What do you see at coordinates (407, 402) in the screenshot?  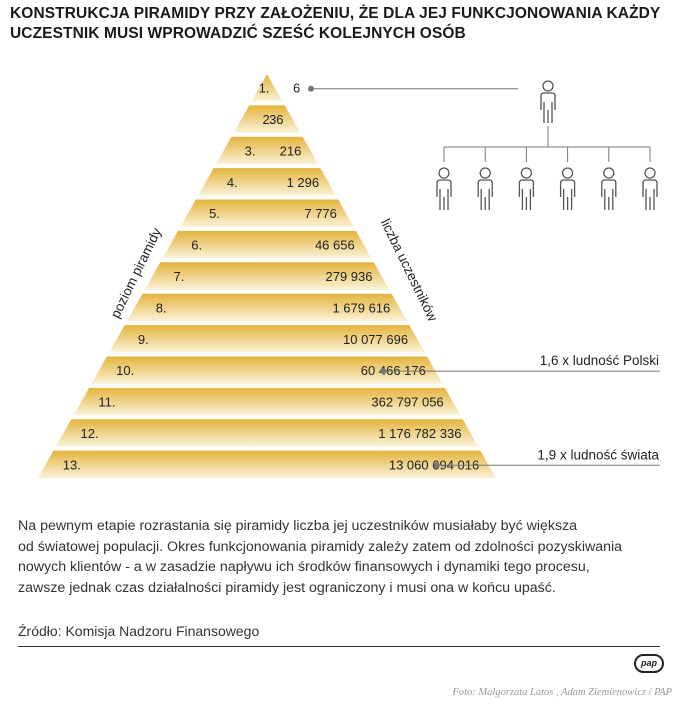 I see `value-label: 362 797 056` at bounding box center [407, 402].